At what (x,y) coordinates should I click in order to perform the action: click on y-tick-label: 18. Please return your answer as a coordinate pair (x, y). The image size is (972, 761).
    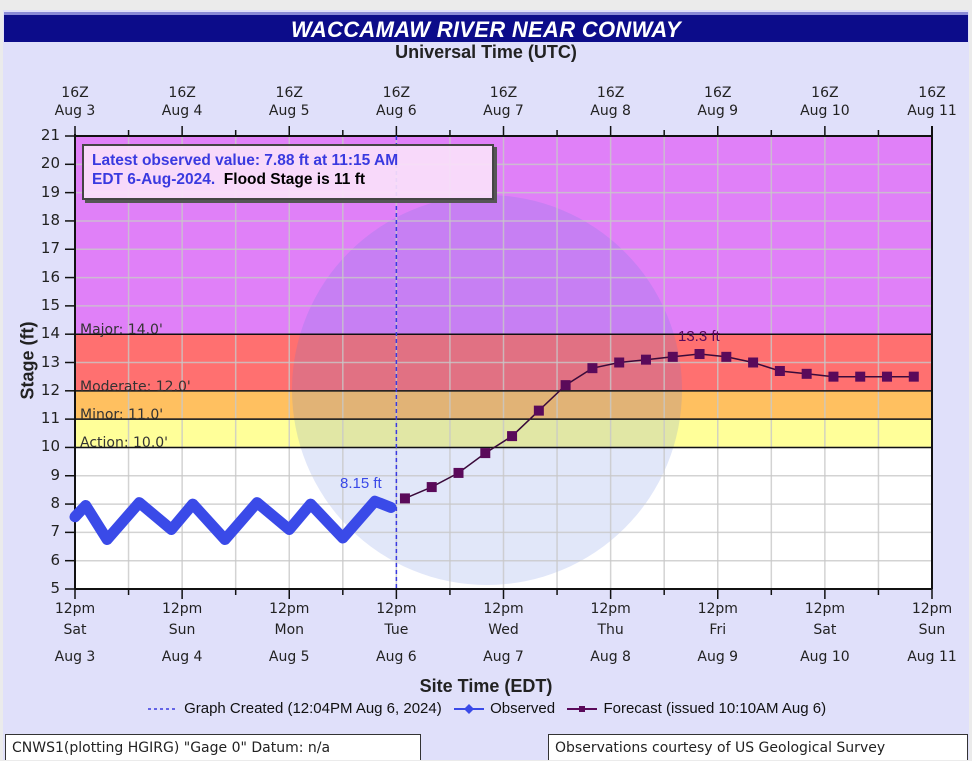
    Looking at the image, I should click on (50, 219).